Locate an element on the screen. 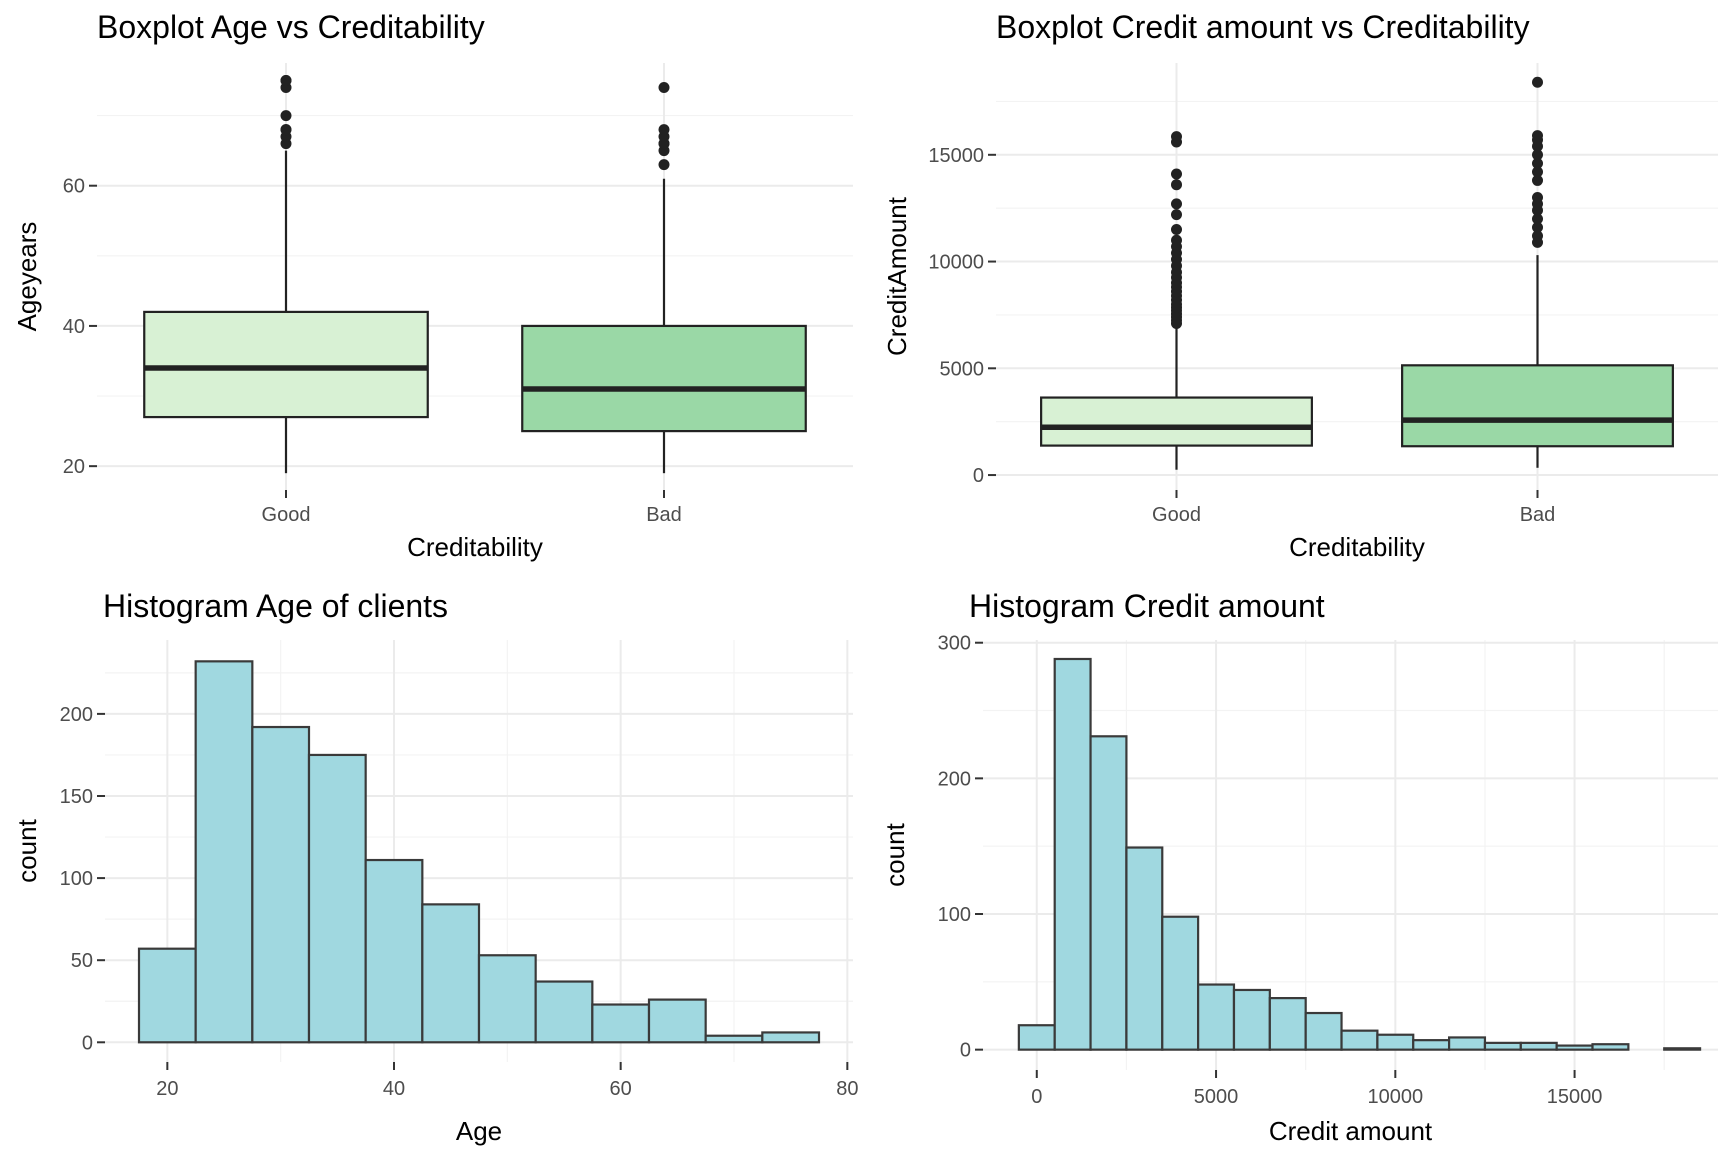 The height and width of the screenshot is (1152, 1728). y-tick-label: 15000 is located at coordinates (956, 156).